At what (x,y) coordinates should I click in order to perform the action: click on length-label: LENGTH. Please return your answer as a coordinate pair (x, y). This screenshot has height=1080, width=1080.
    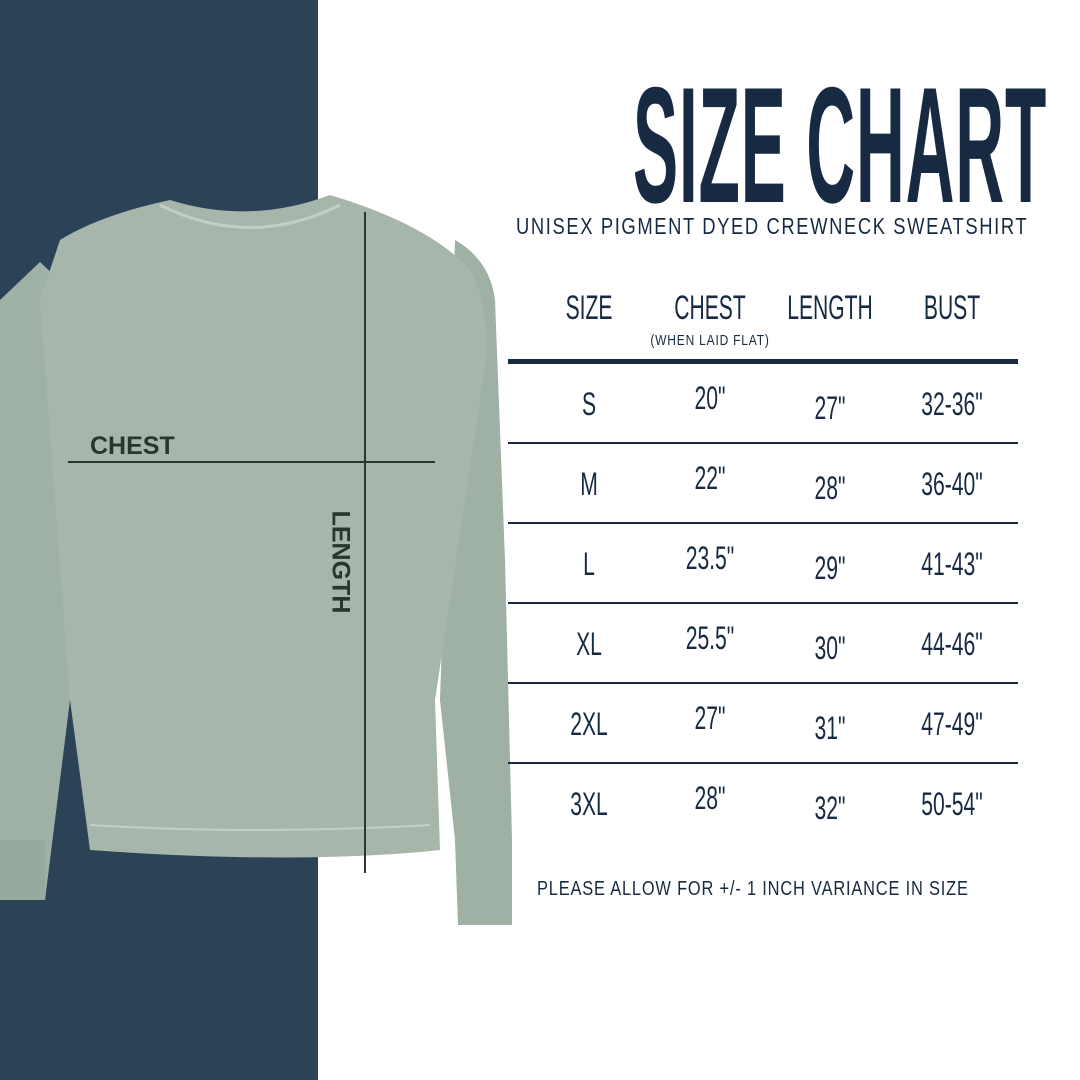
    Looking at the image, I should click on (340, 562).